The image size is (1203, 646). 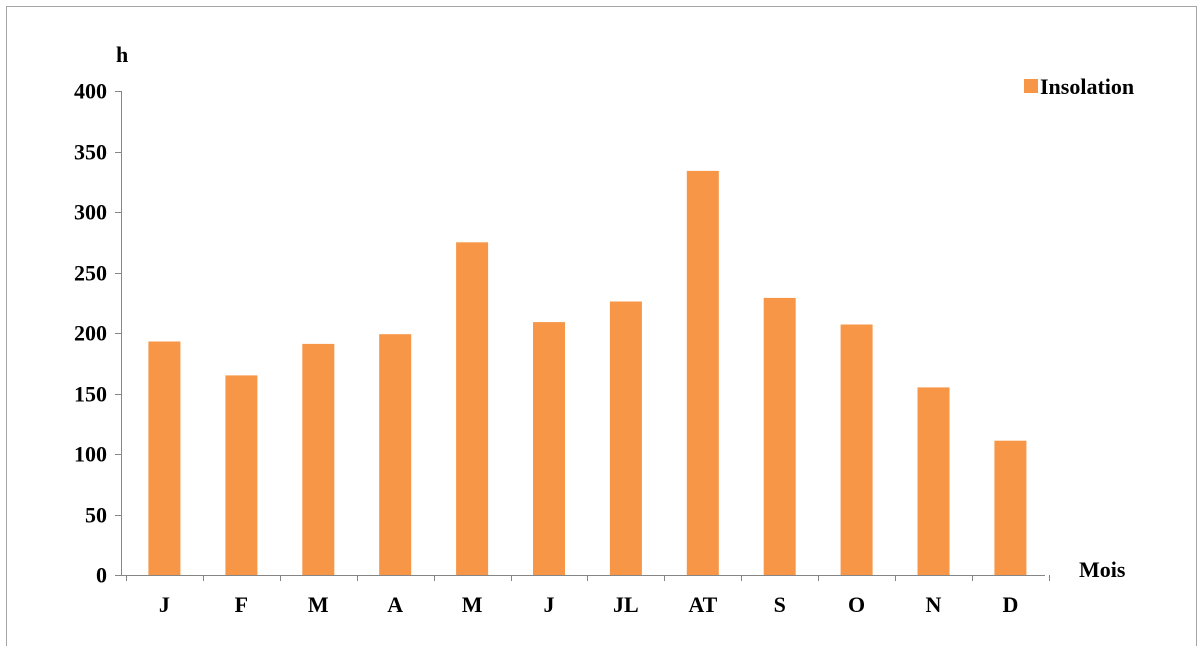 I want to click on y-tick-label-100: 100, so click(x=90, y=454).